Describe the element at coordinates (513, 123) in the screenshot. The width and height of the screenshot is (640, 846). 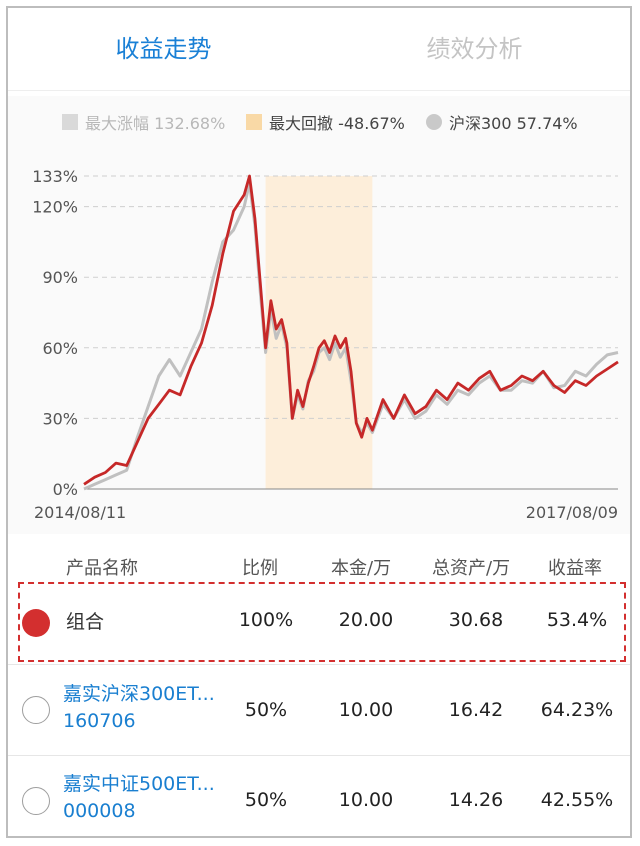
I see `legend-label-csi300: 沪深300 57.74%` at that location.